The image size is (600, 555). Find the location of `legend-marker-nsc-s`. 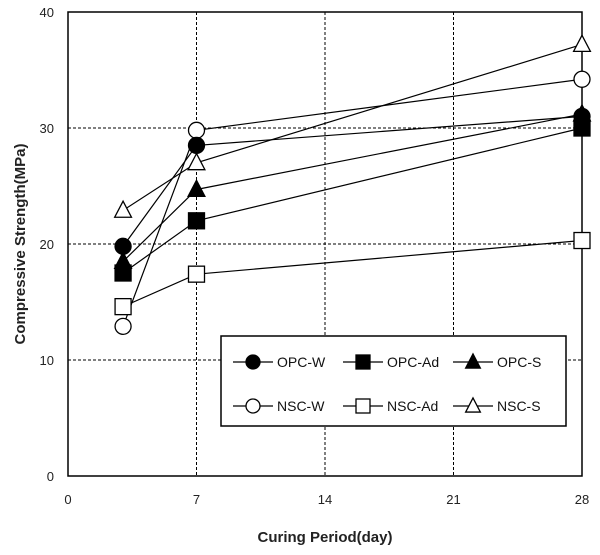

legend-marker-nsc-s is located at coordinates (473, 404).